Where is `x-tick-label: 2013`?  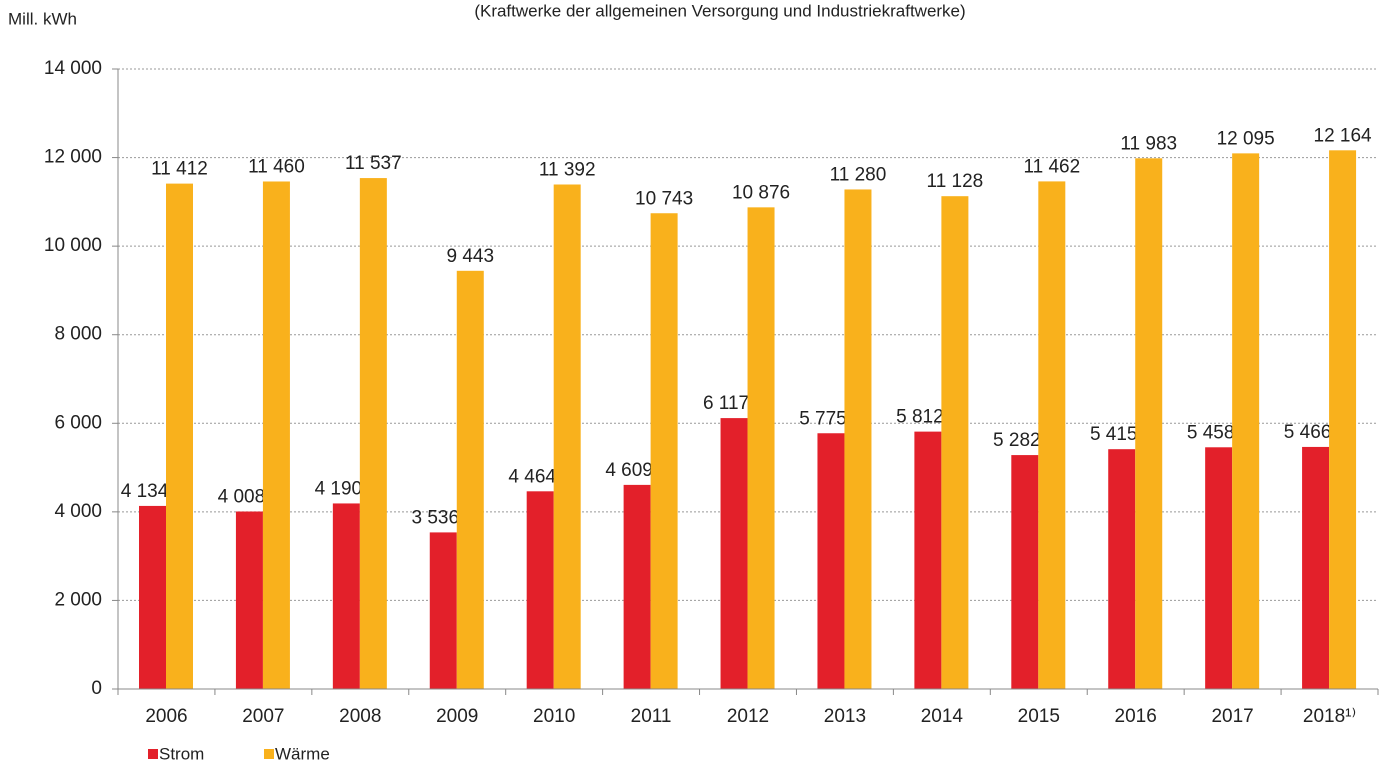 x-tick-label: 2013 is located at coordinates (845, 716).